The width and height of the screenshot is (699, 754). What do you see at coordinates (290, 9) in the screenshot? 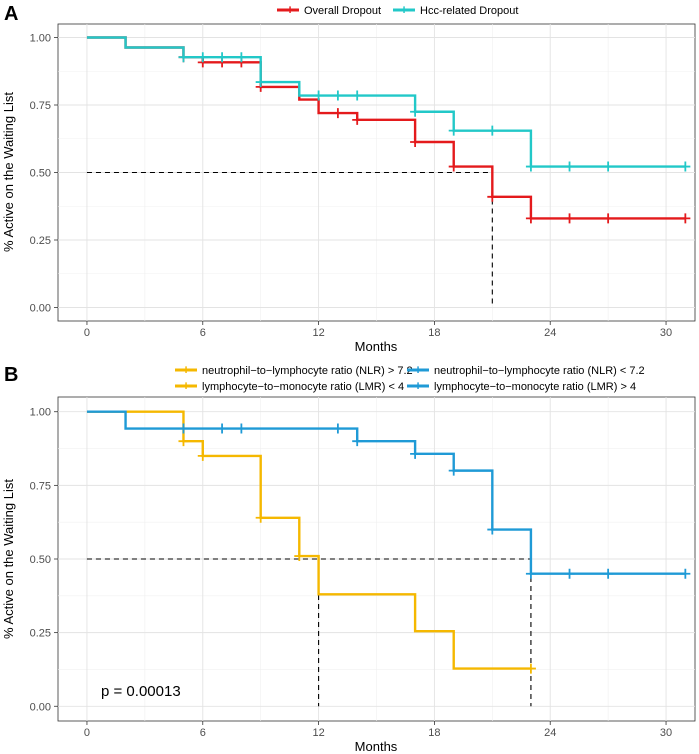
I see `legend-plus-overall-dropout: +` at bounding box center [290, 9].